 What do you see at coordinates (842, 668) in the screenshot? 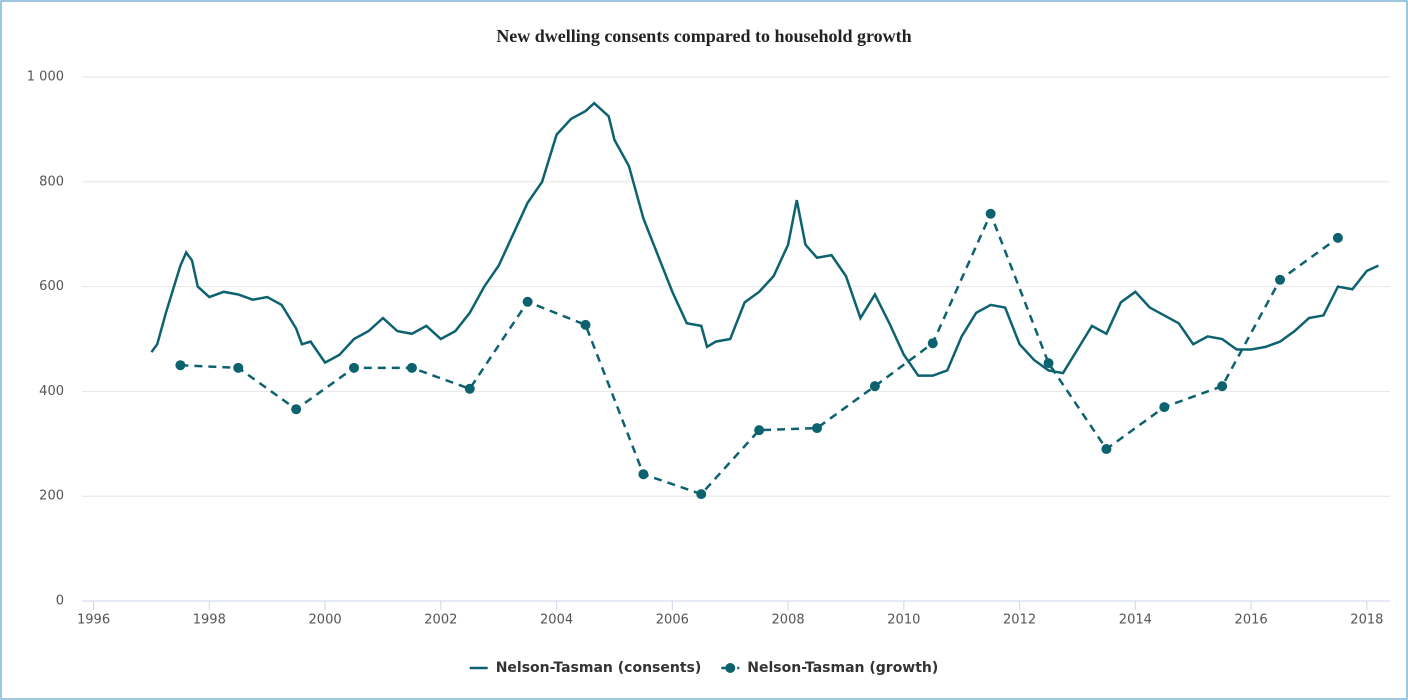
I see `legend-label: Nelson-Tasman (growth)` at bounding box center [842, 668].